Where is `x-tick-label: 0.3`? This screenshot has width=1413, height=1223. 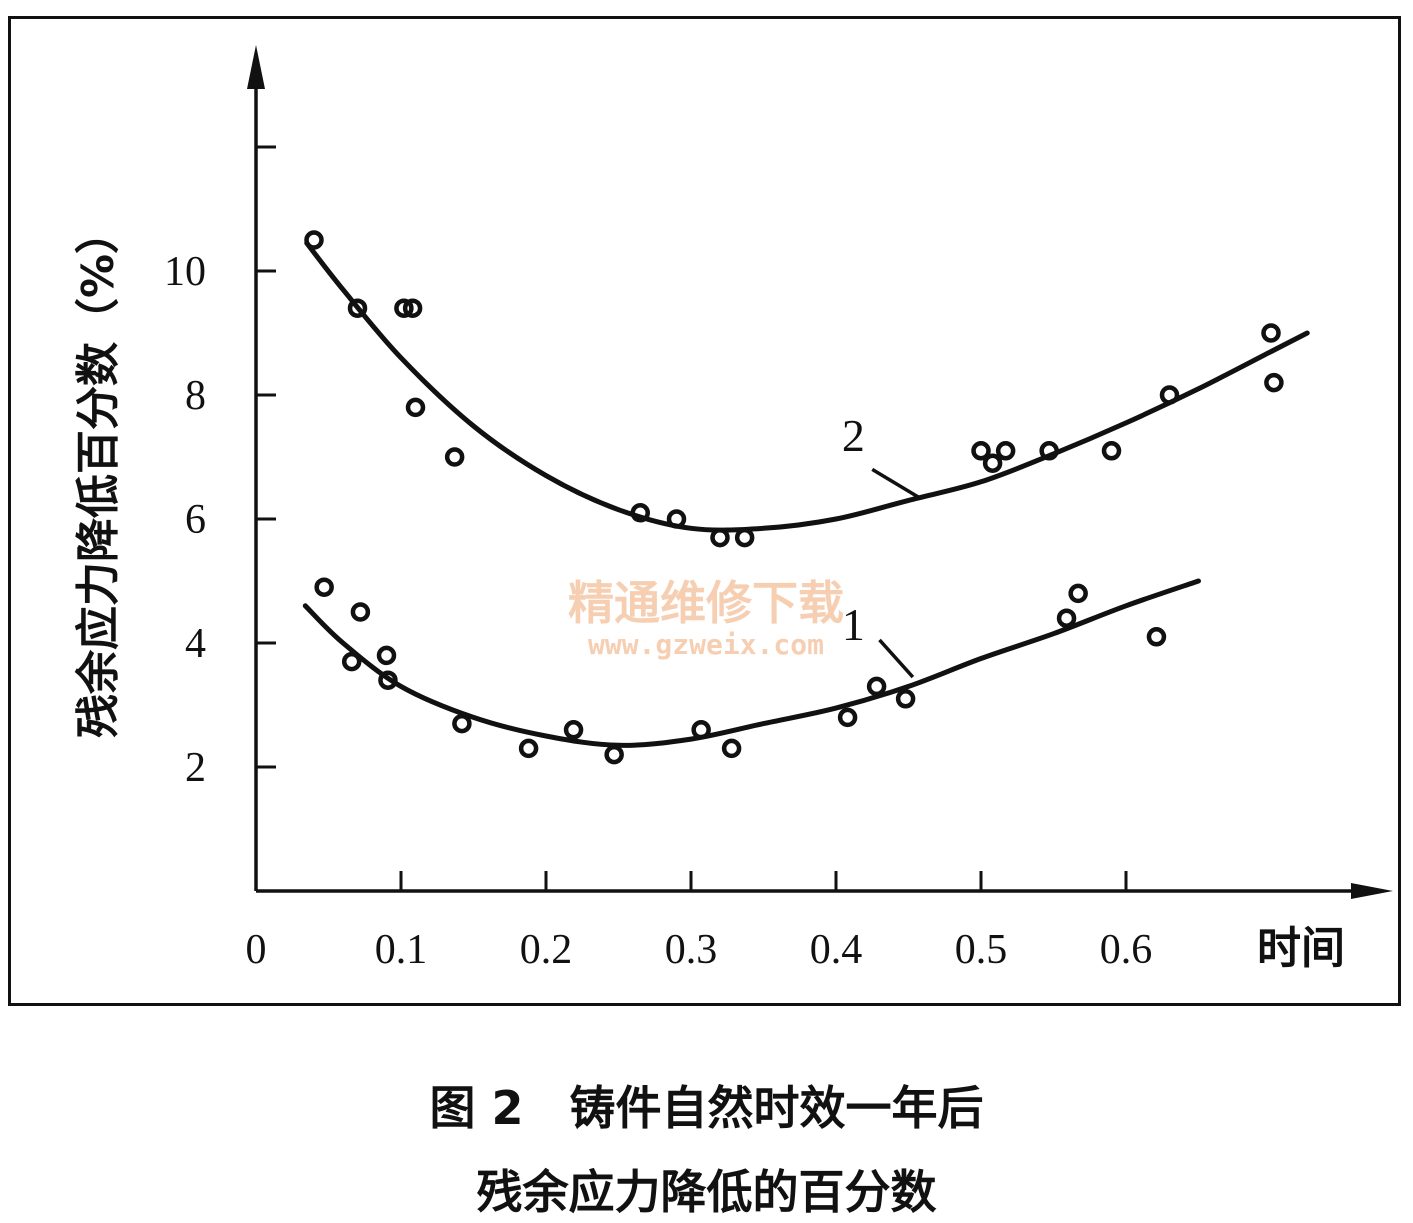 x-tick-label: 0.3 is located at coordinates (691, 950).